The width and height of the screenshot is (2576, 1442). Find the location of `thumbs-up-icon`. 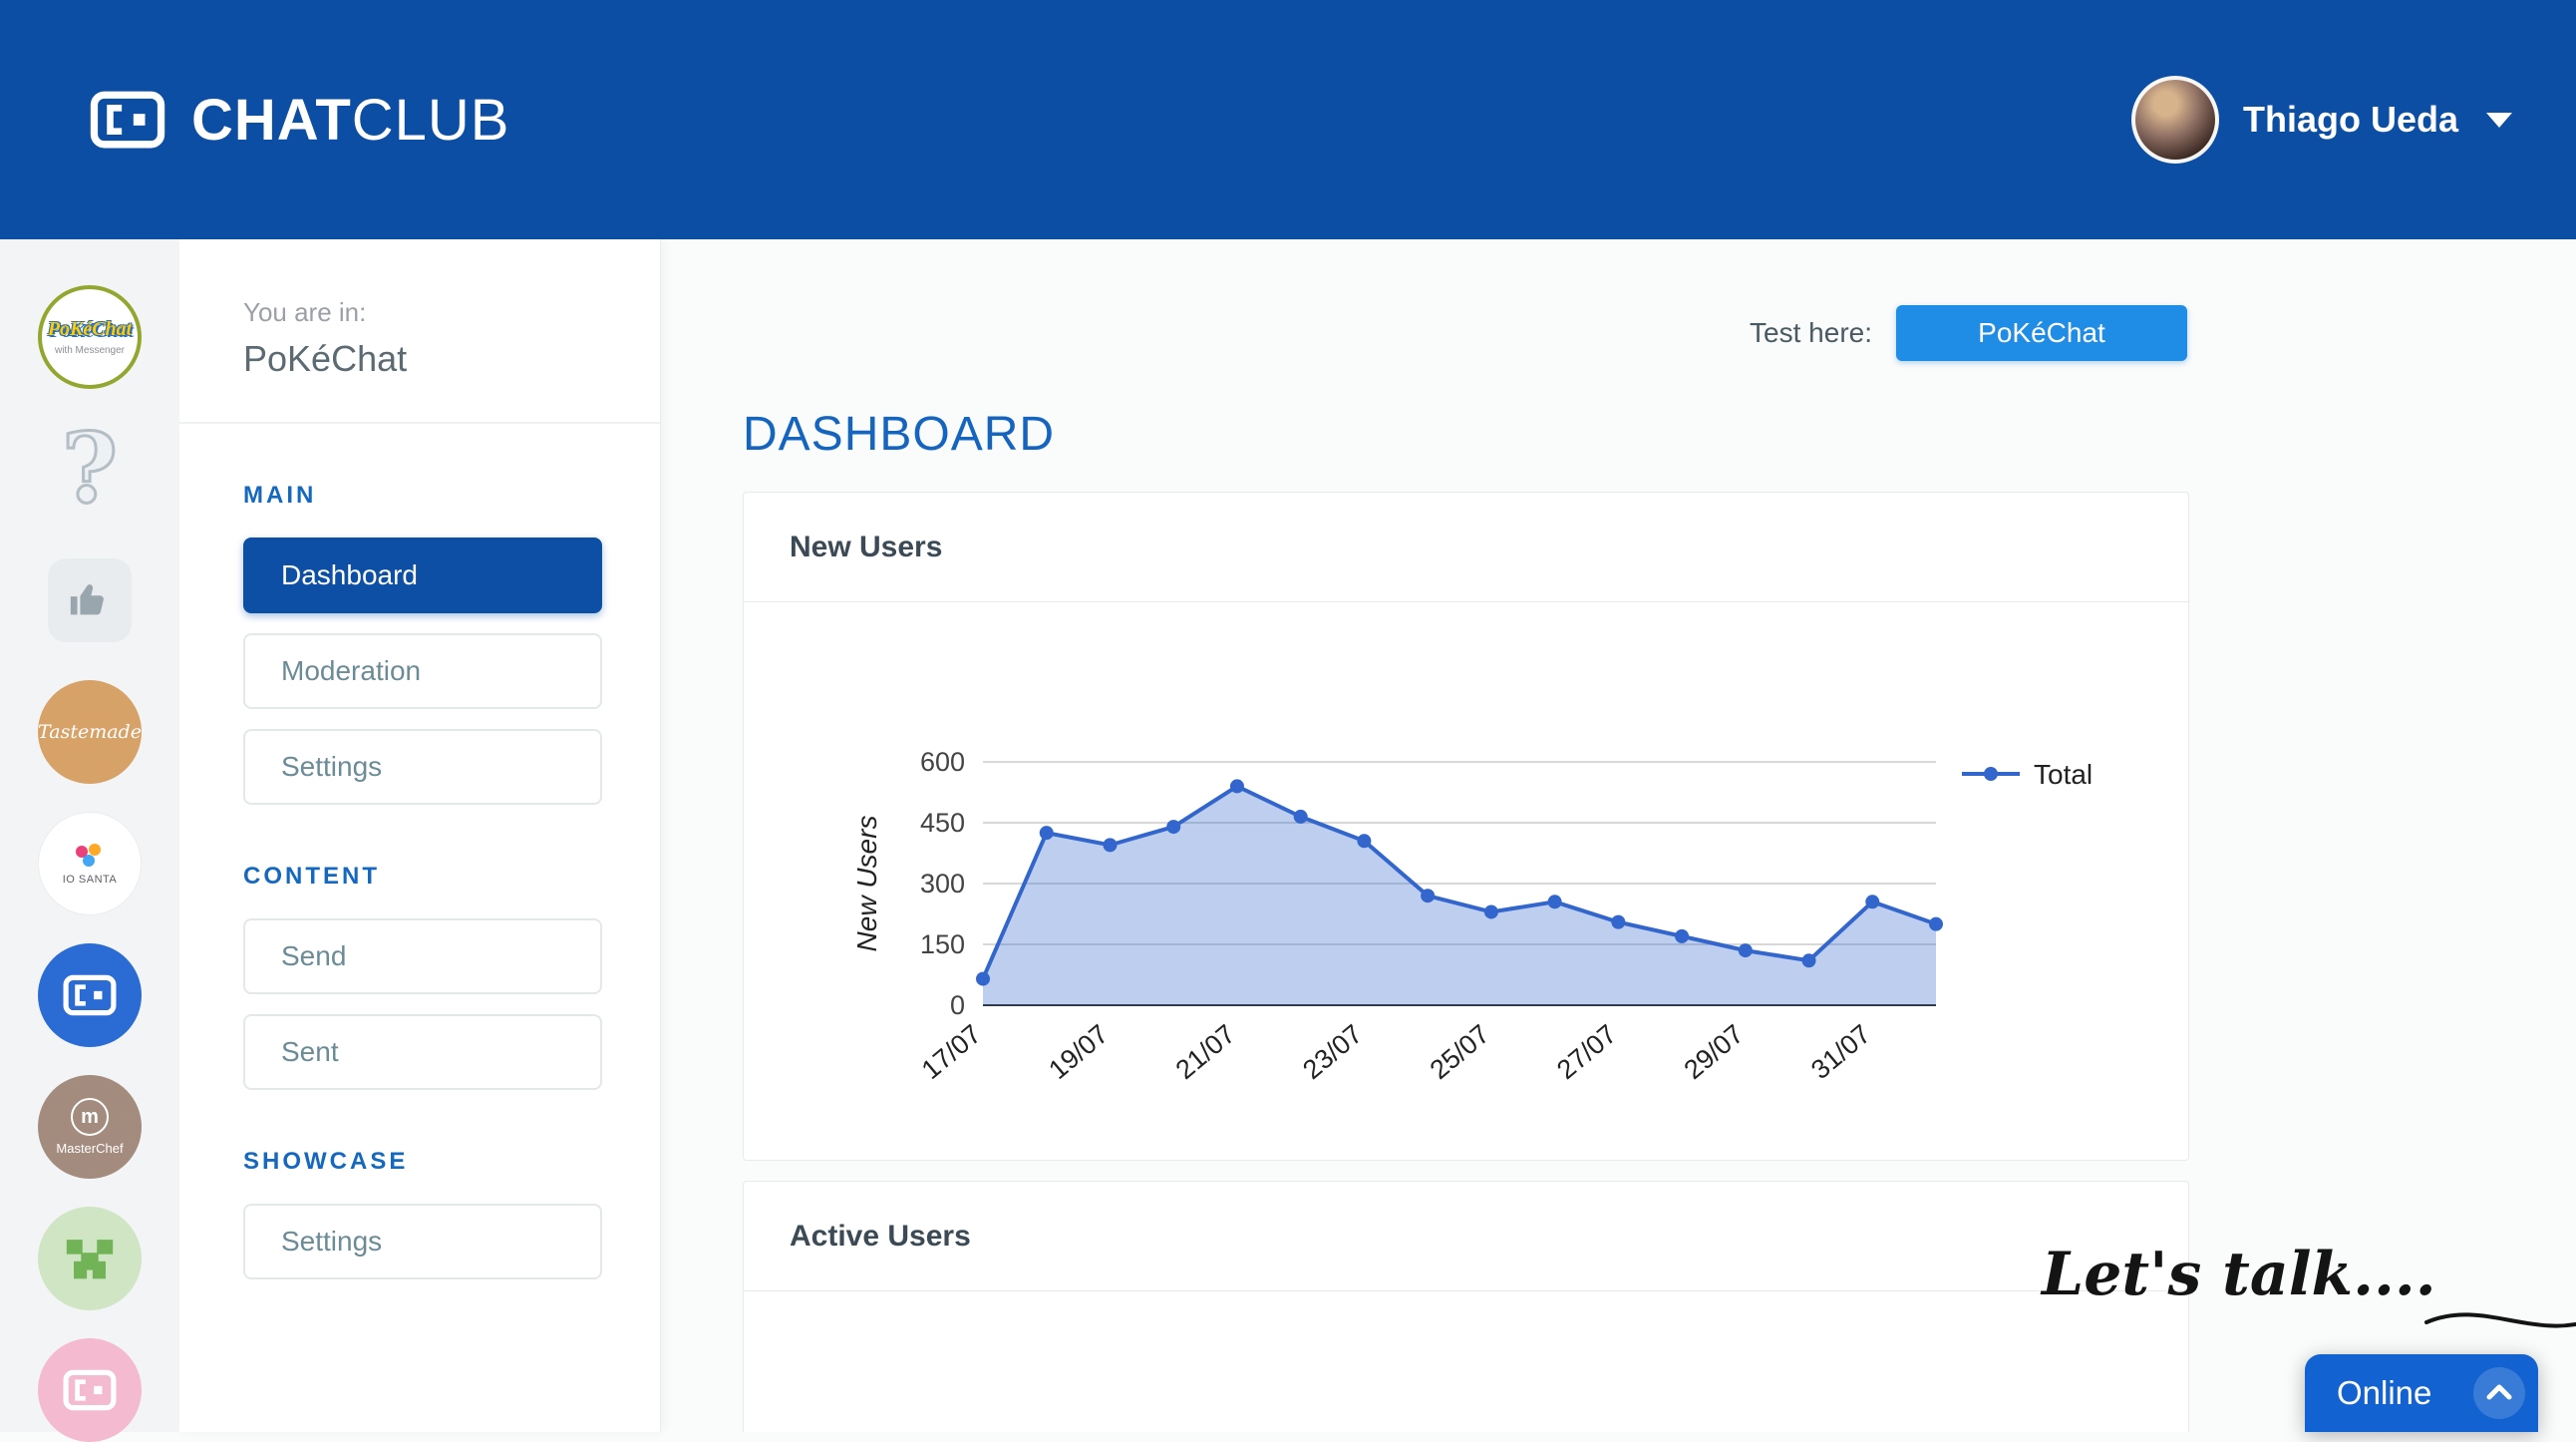

thumbs-up-icon is located at coordinates (90, 600).